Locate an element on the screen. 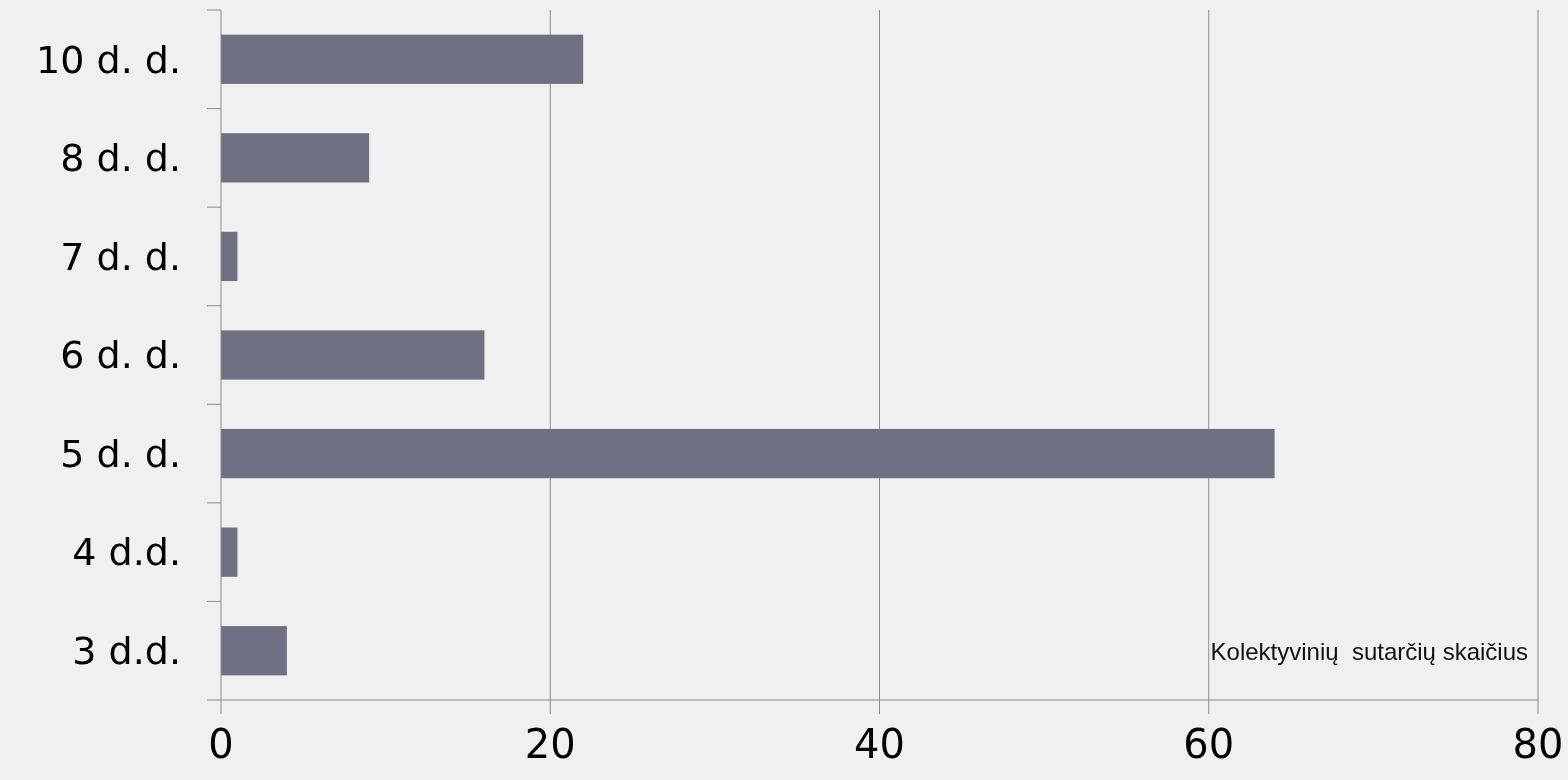  y-tick-label: 6 d. d. is located at coordinates (120, 355).